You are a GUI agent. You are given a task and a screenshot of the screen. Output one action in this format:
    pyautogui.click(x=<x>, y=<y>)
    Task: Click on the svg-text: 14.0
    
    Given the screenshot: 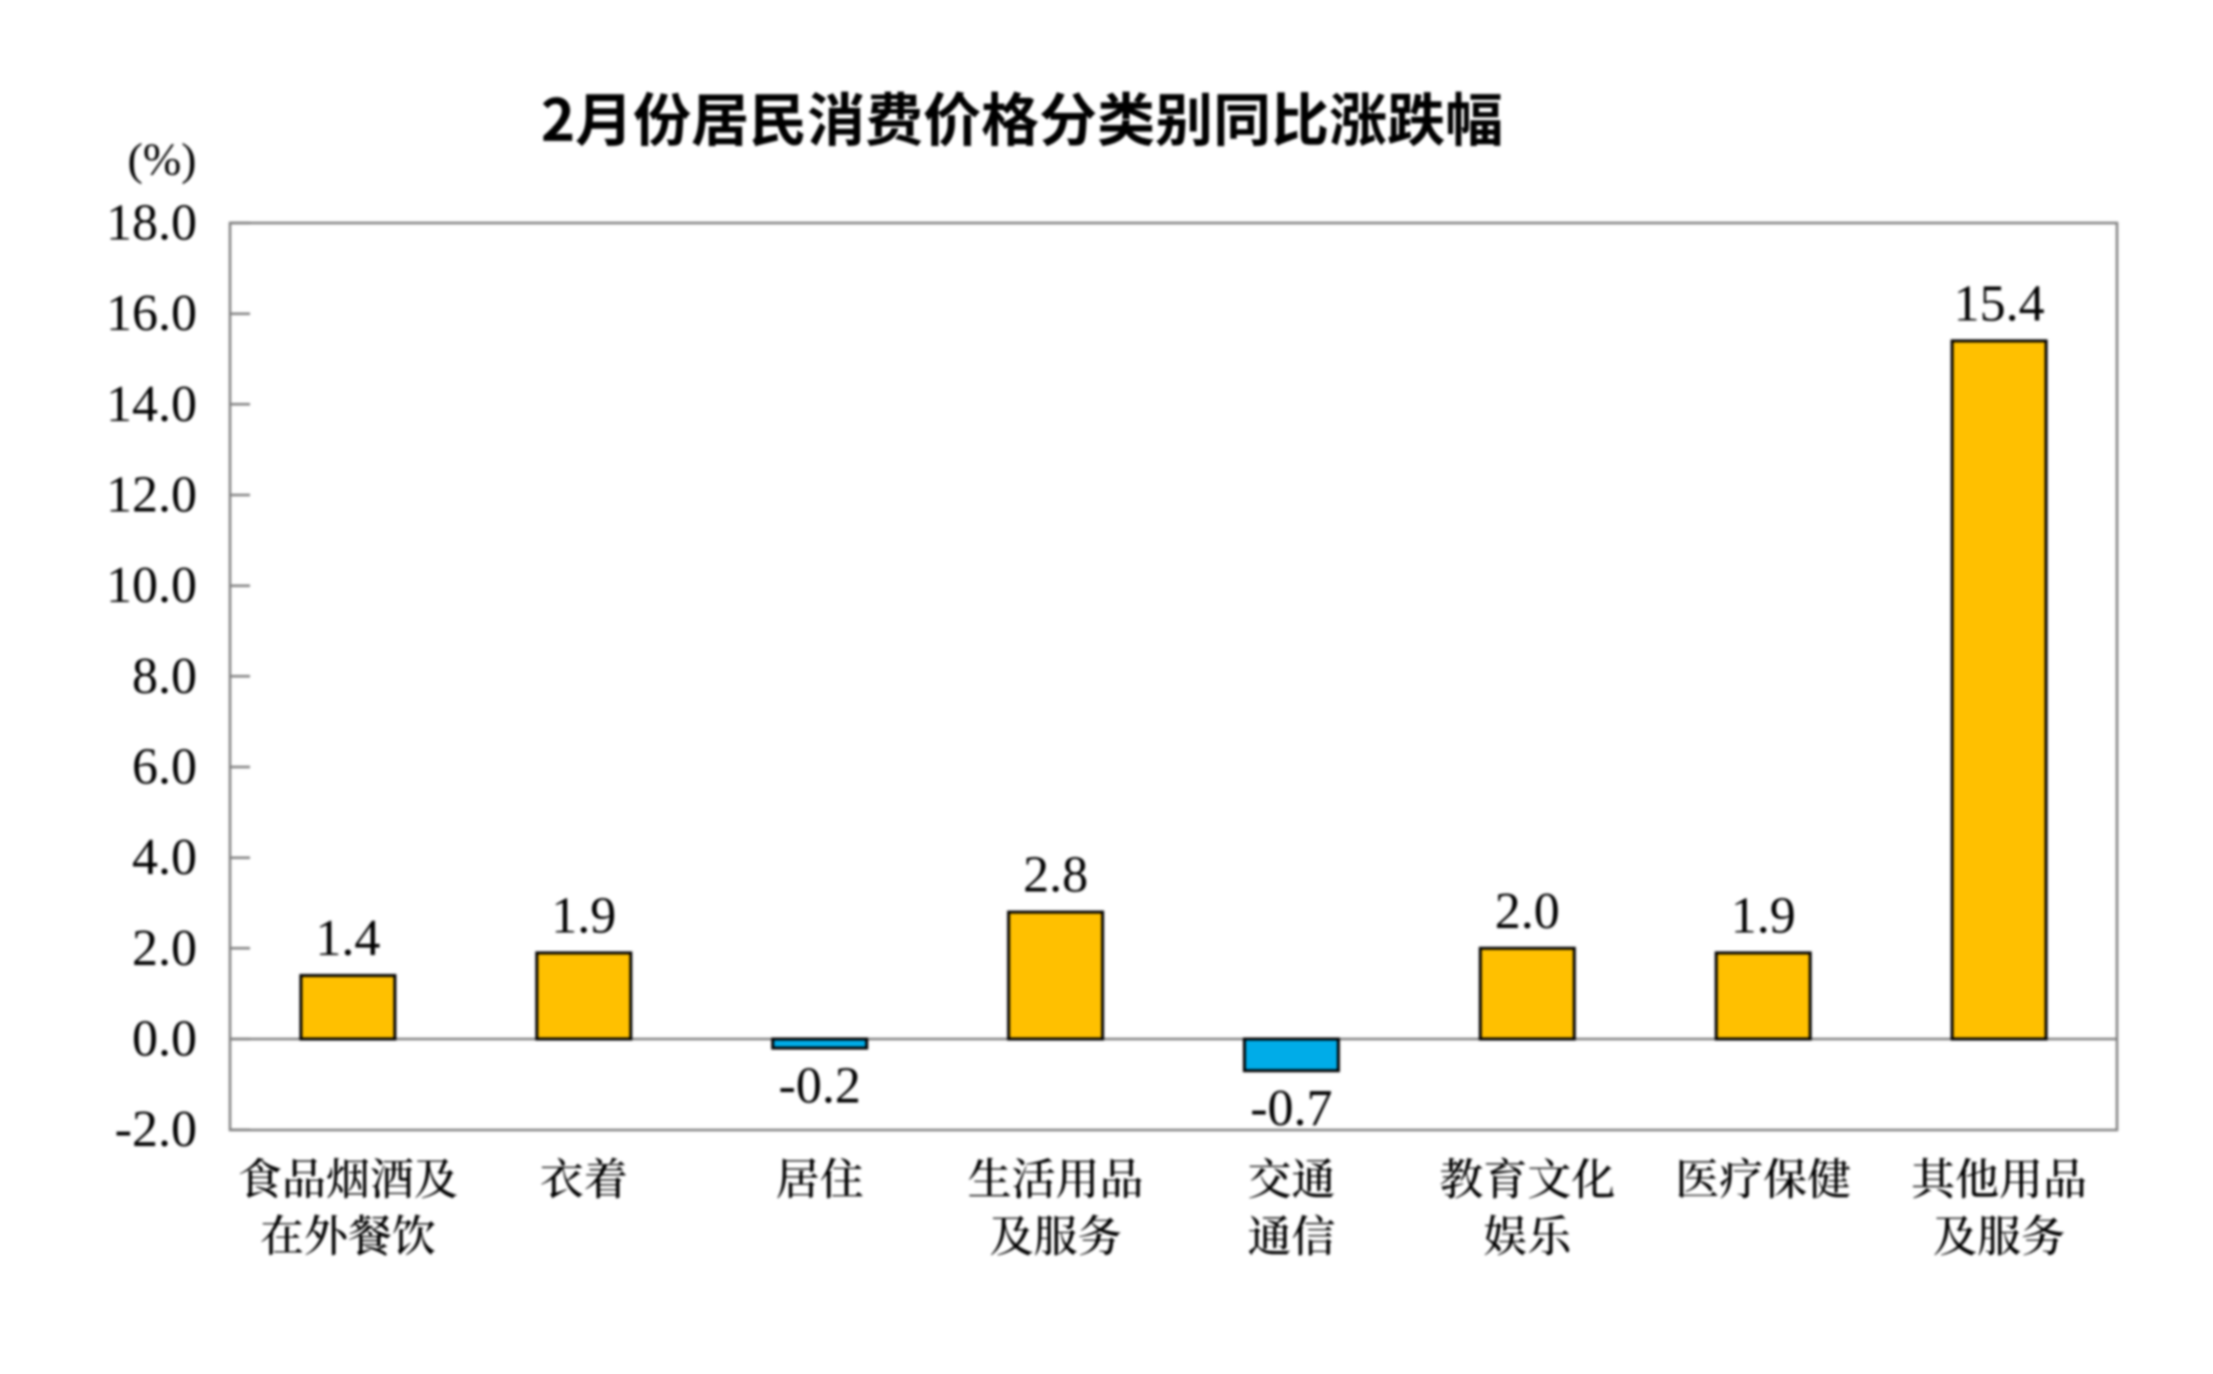 What is the action you would take?
    pyautogui.click(x=151, y=404)
    